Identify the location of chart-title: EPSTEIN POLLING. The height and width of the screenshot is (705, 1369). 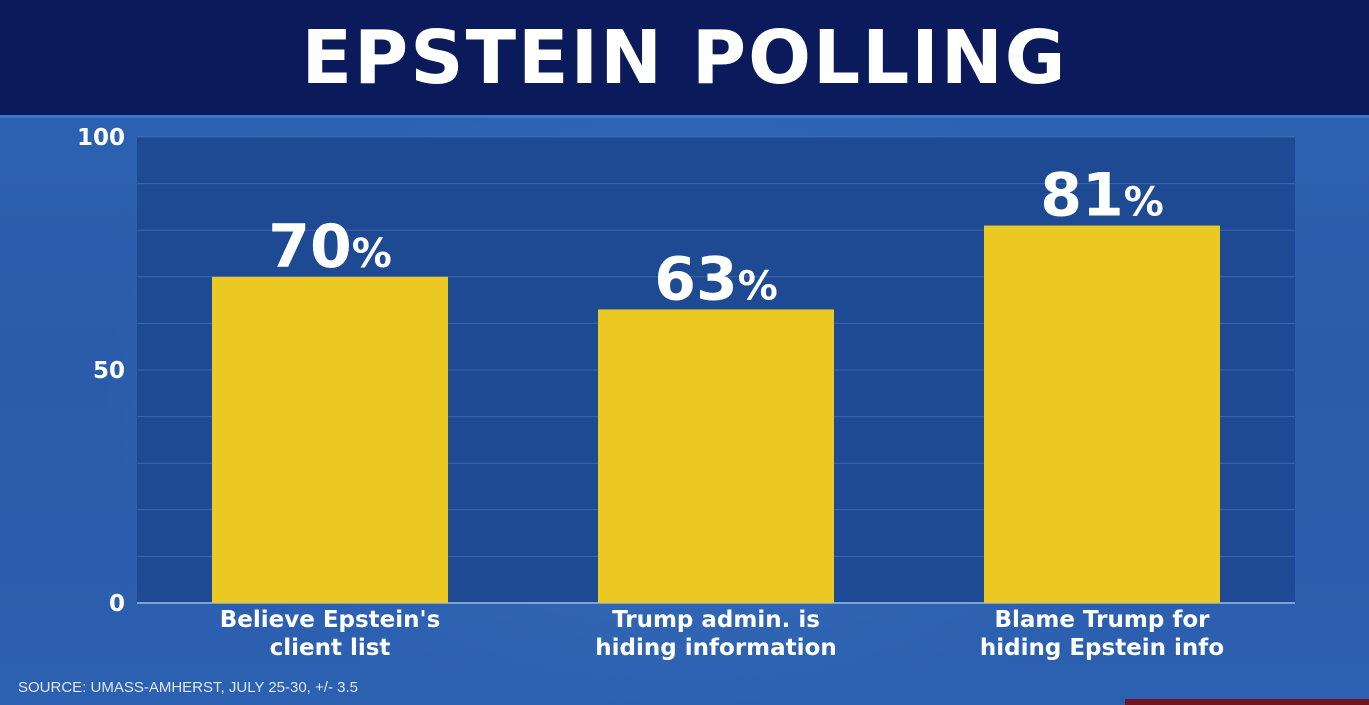
(684, 57).